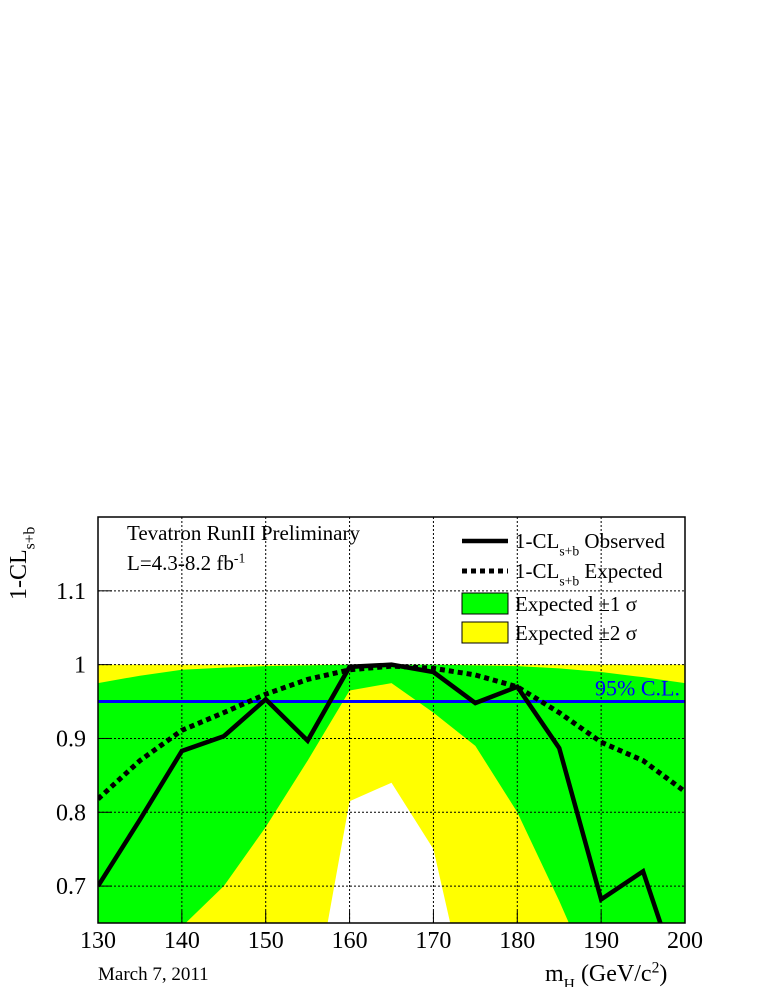  I want to click on x-tick-label: 200, so click(685, 941).